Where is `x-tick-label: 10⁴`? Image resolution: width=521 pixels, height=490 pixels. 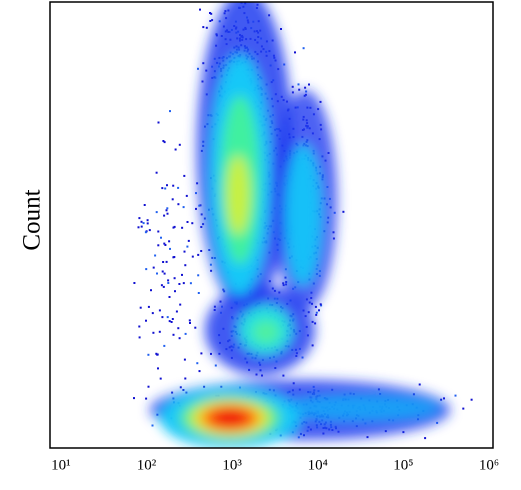
x-tick-label: 10⁴ is located at coordinates (318, 465).